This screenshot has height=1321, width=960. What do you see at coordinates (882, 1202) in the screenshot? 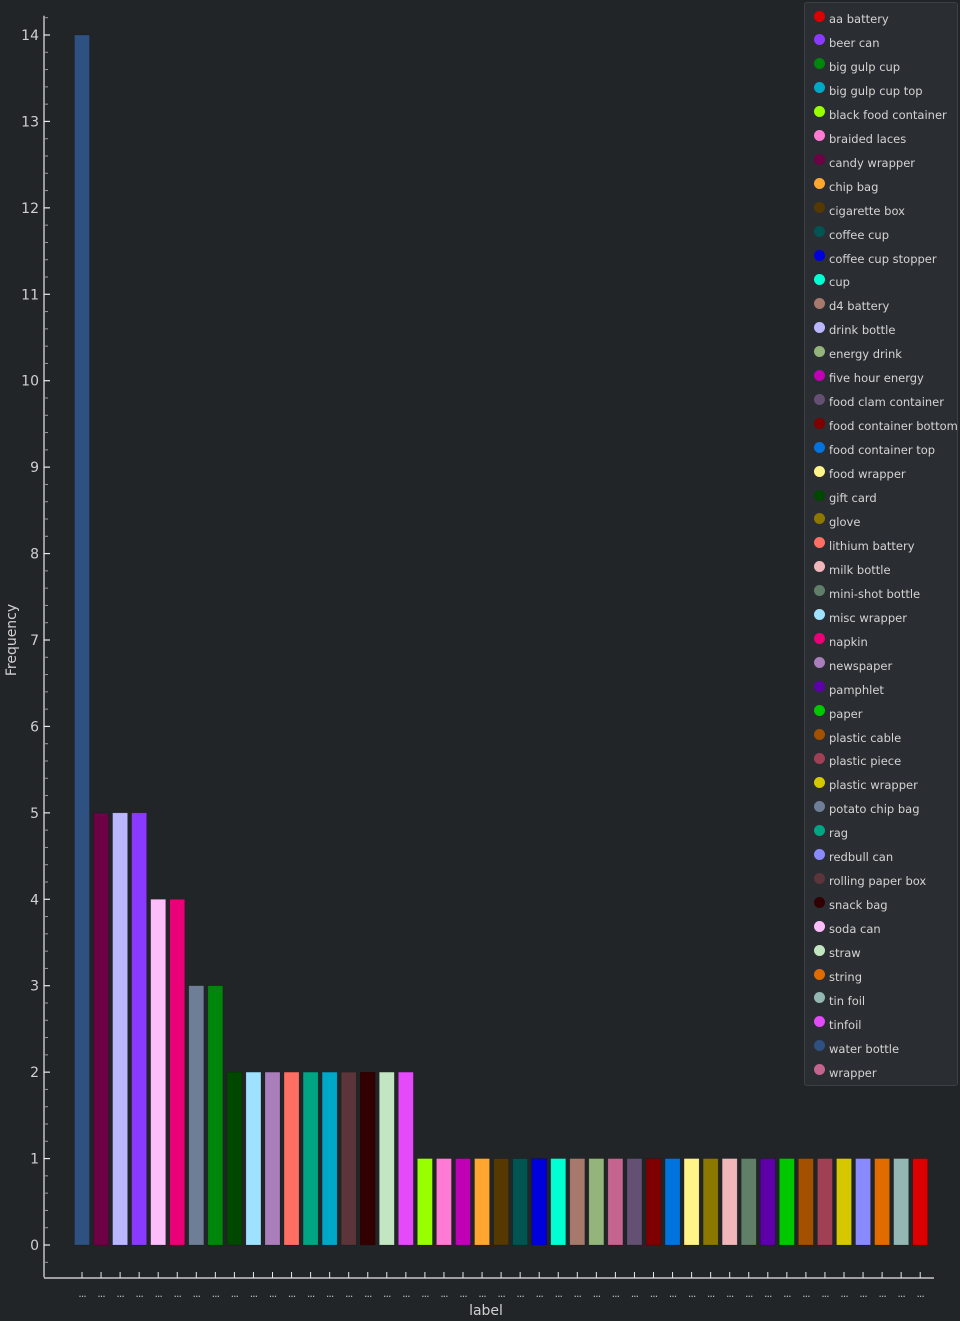
I see `bar-string` at bounding box center [882, 1202].